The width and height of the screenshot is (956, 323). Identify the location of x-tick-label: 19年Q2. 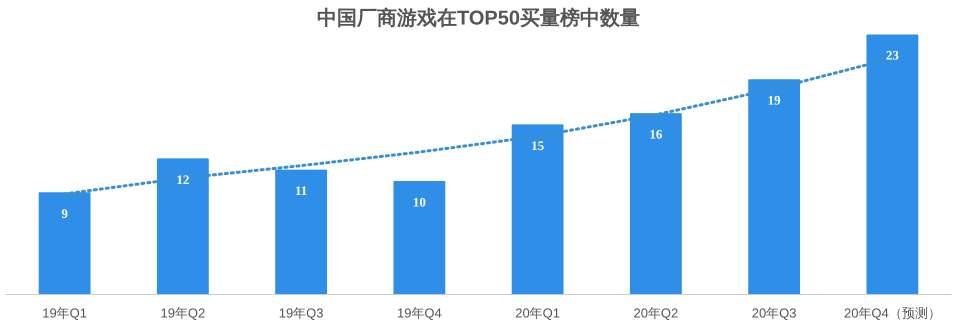
(183, 313).